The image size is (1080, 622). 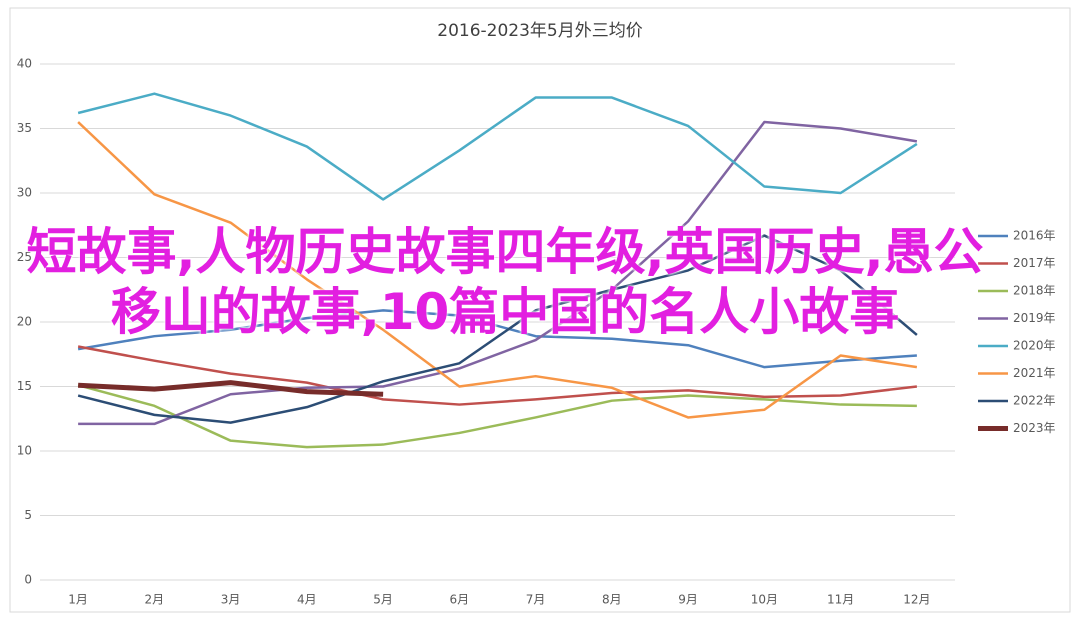 What do you see at coordinates (1034, 318) in the screenshot?
I see `legend-label: 2019年` at bounding box center [1034, 318].